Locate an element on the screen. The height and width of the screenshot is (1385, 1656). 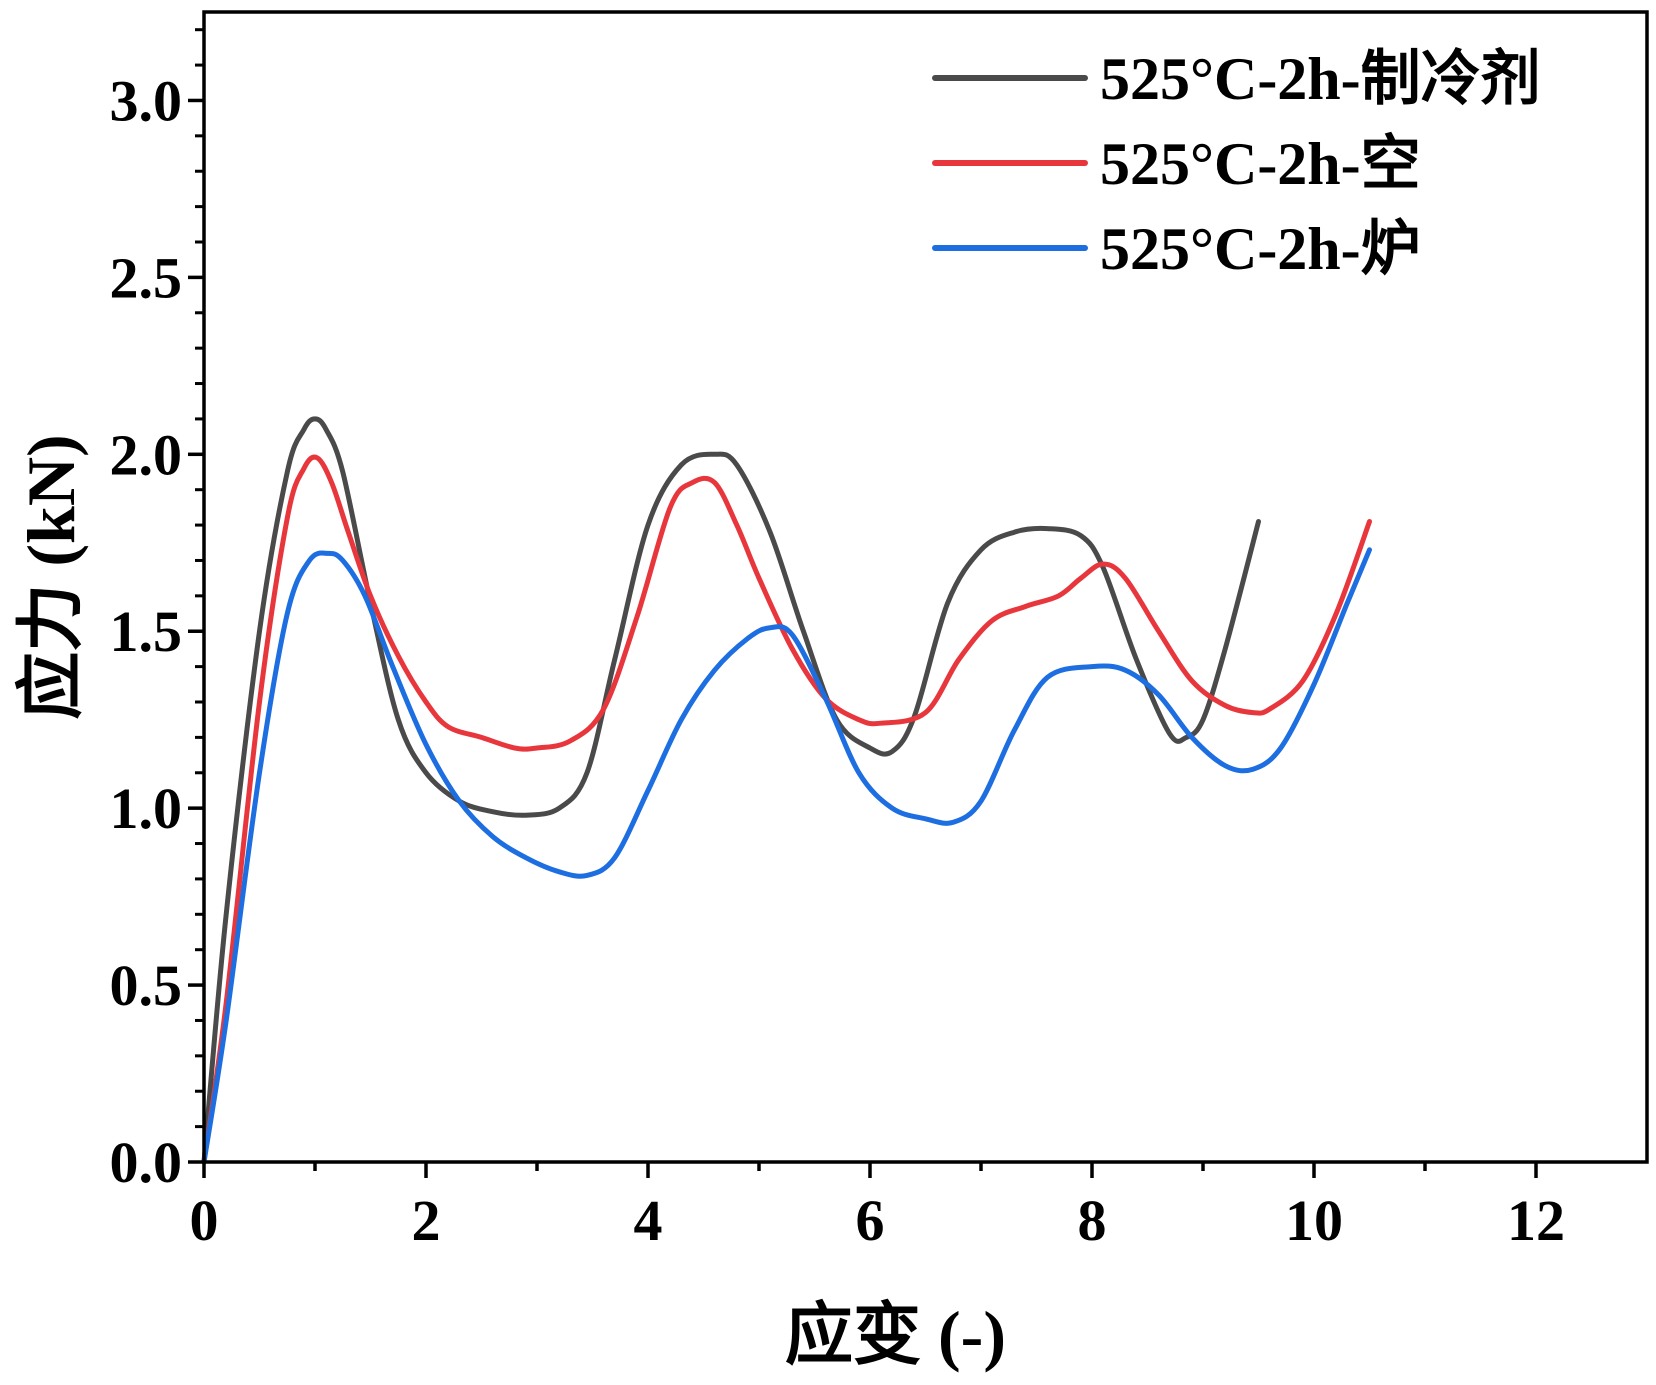
x-tick-label: 2 is located at coordinates (426, 1220).